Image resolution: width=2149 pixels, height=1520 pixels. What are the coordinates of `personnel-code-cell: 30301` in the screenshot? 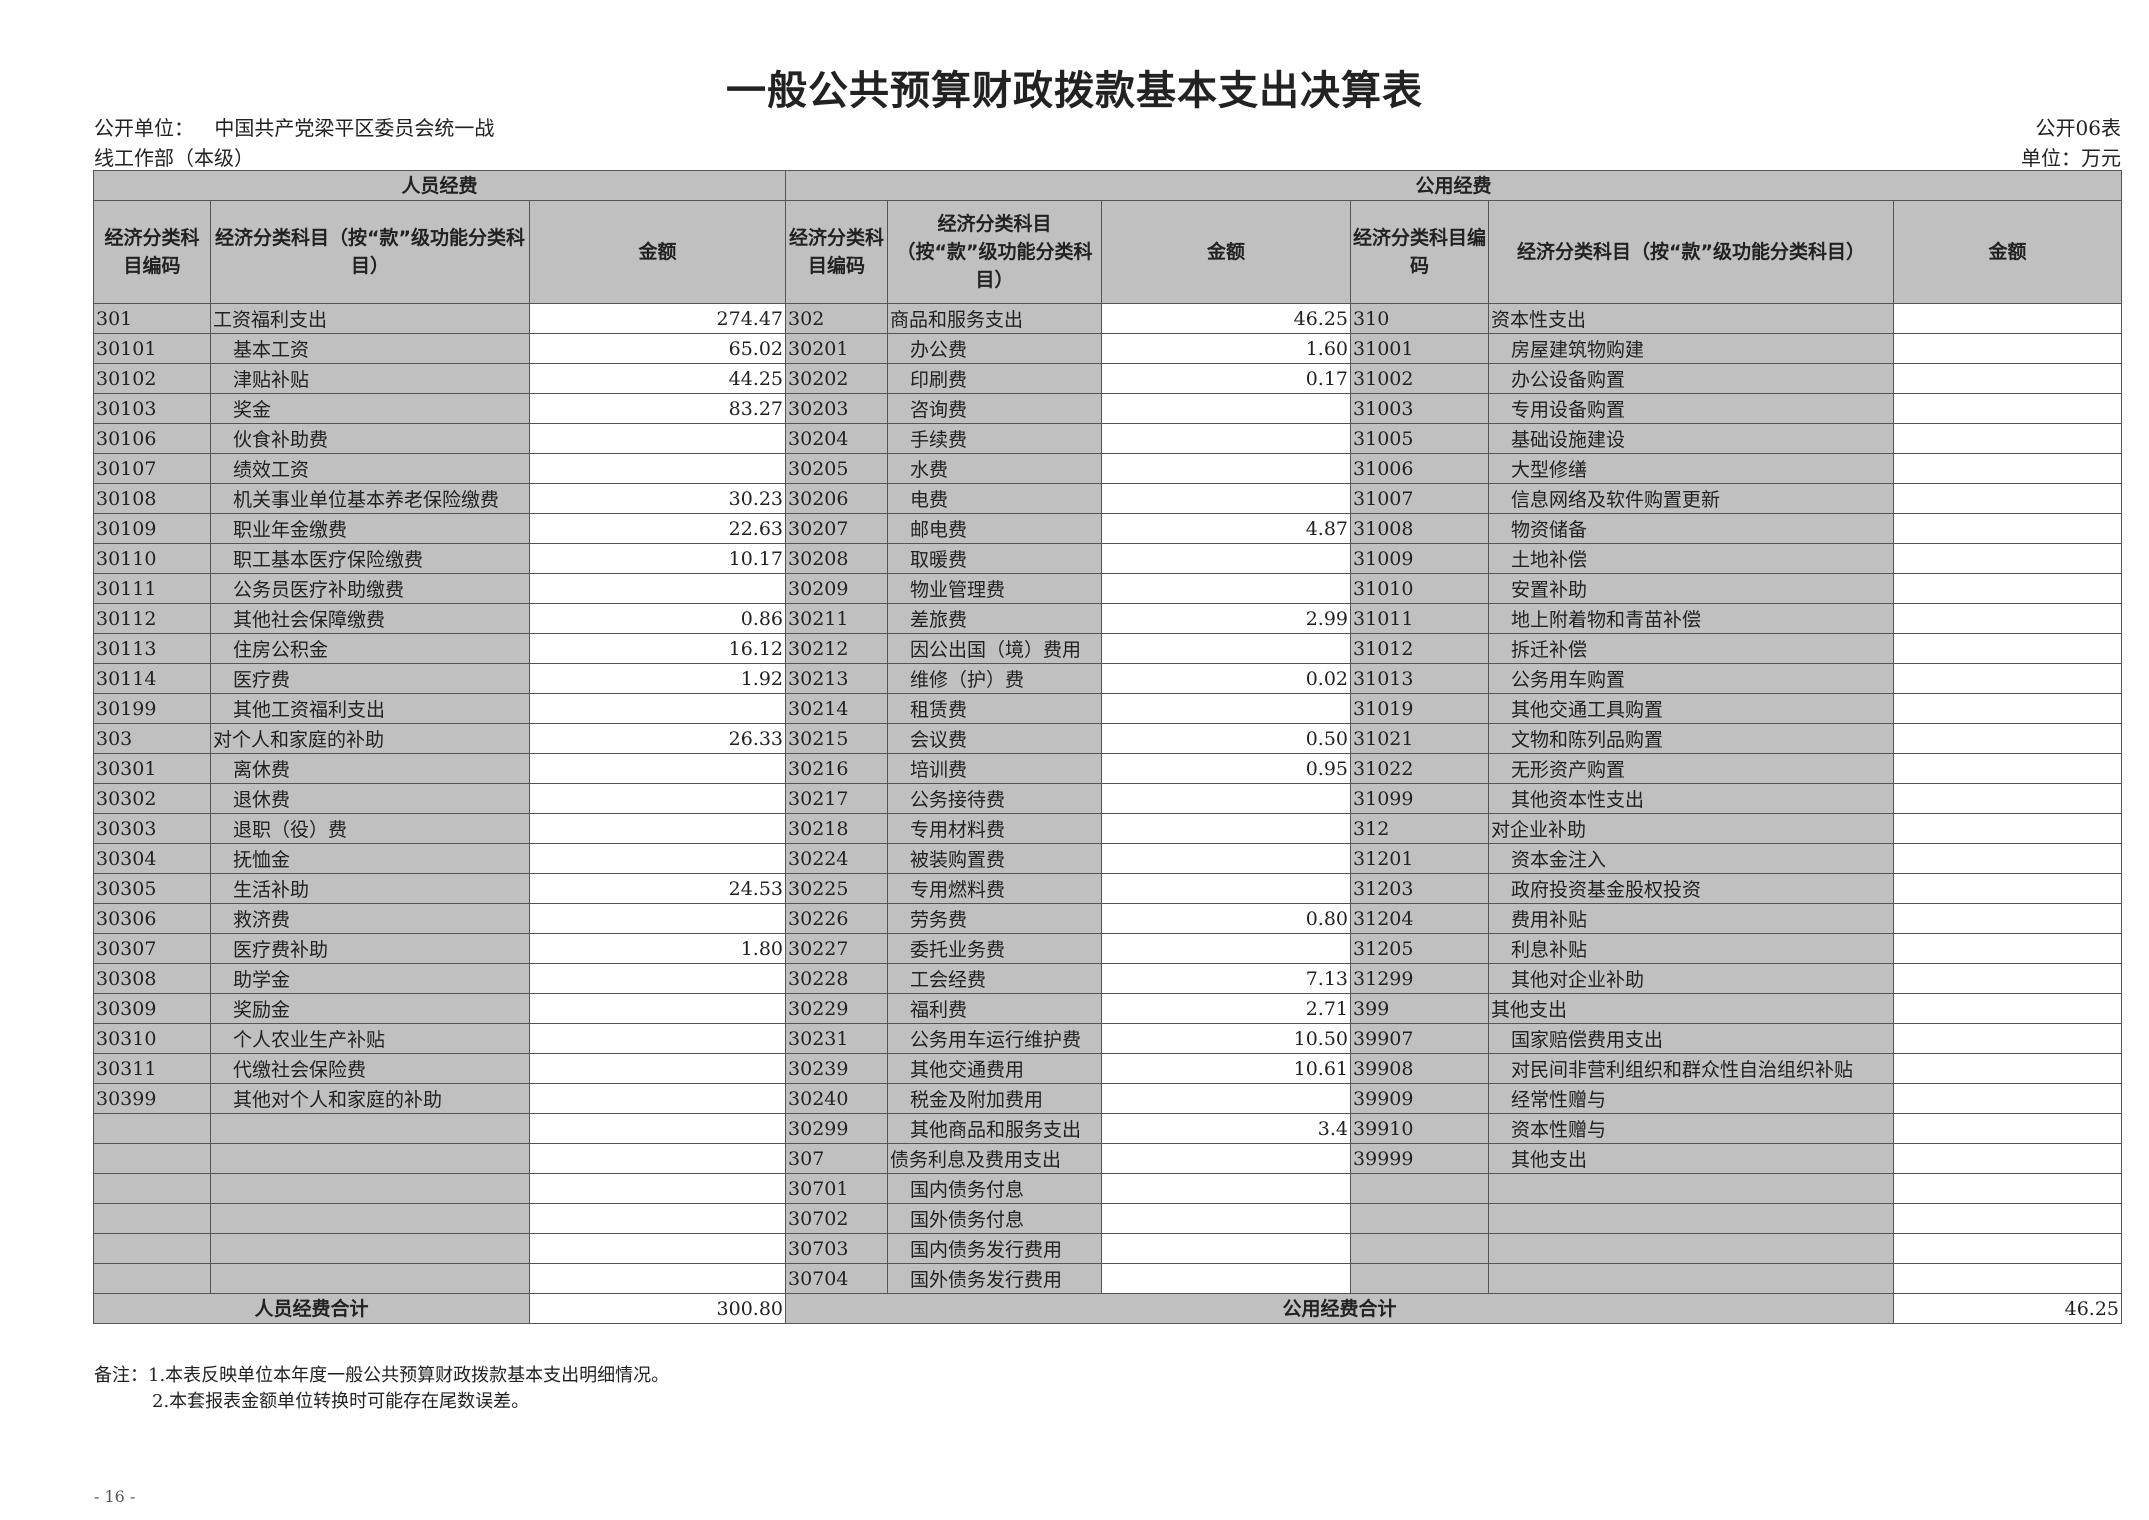 It's located at (152, 768).